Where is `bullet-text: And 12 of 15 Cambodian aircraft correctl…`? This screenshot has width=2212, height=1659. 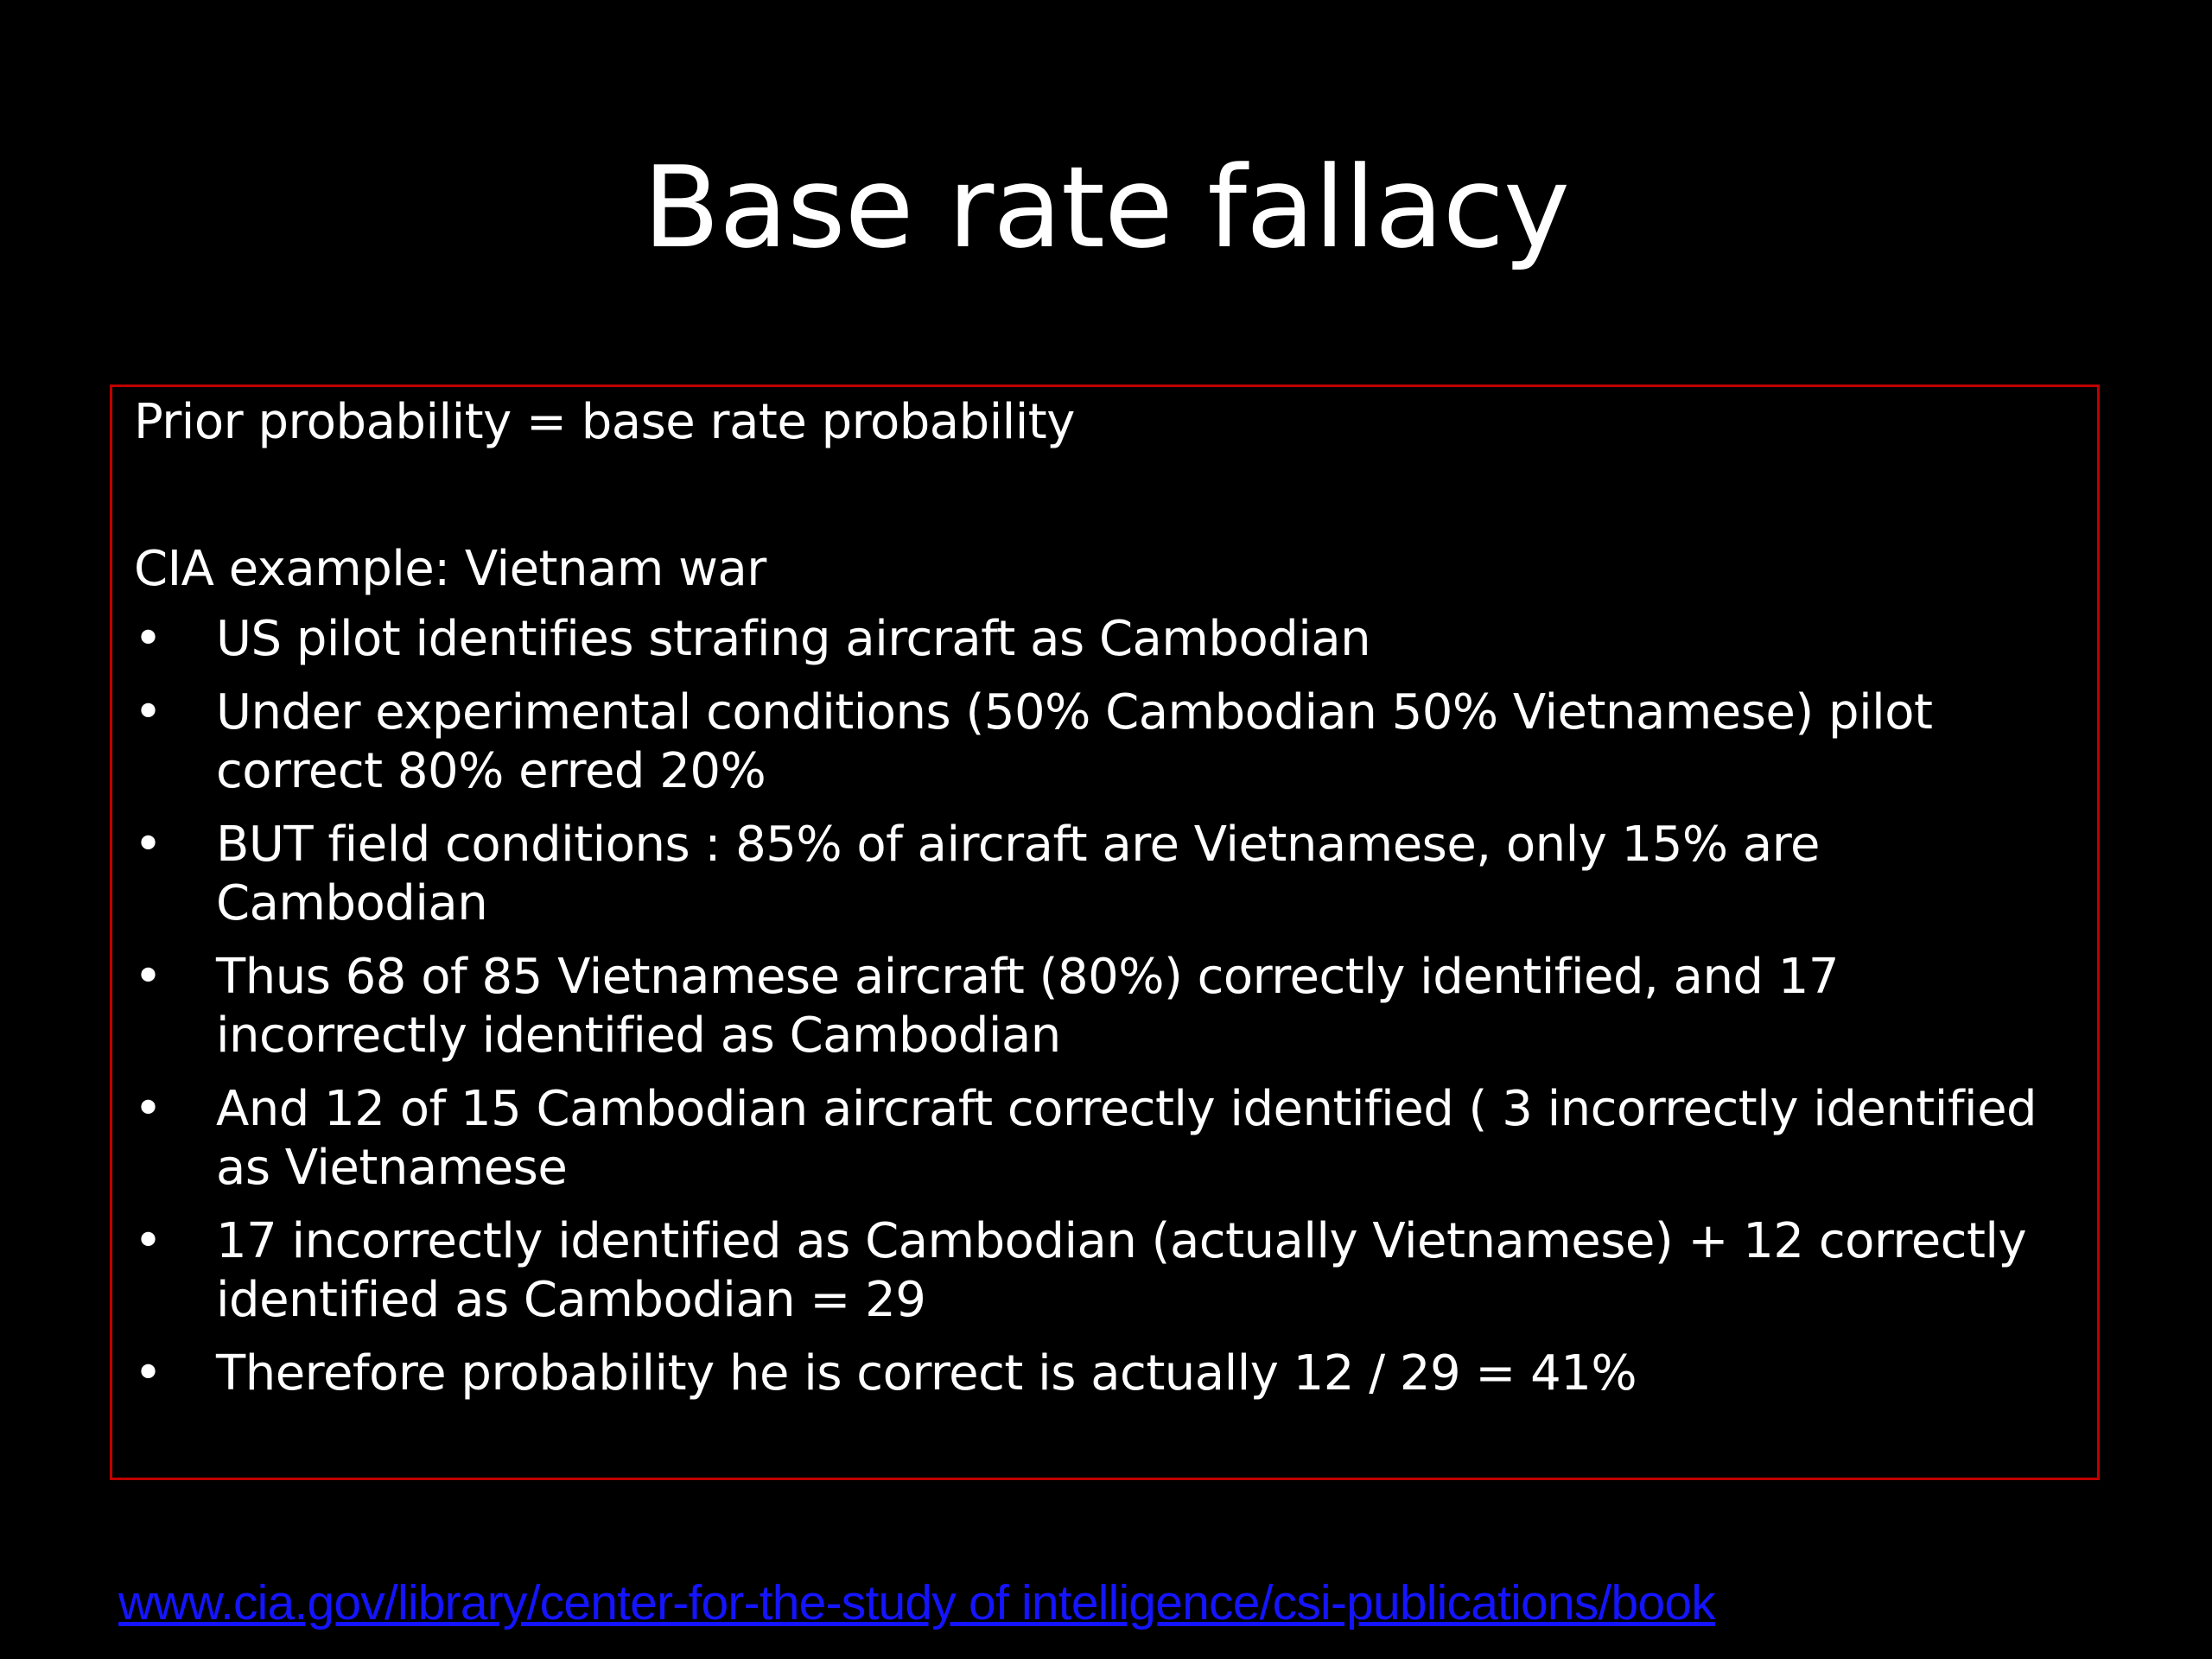
bullet-text: And 12 of 15 Cambodian aircraft correctl… is located at coordinates (1126, 1138).